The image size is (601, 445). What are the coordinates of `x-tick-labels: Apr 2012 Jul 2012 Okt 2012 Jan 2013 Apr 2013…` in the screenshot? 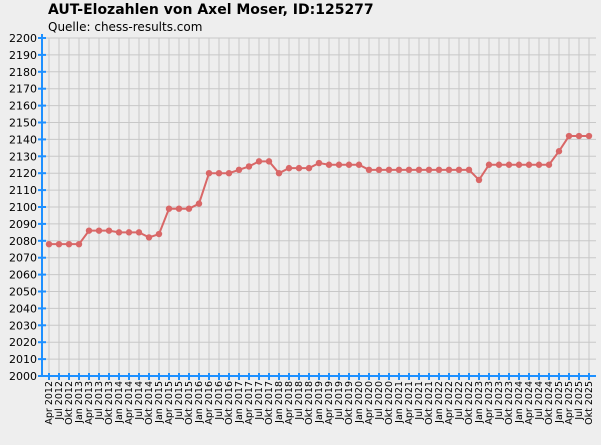 It's located at (319, 403).